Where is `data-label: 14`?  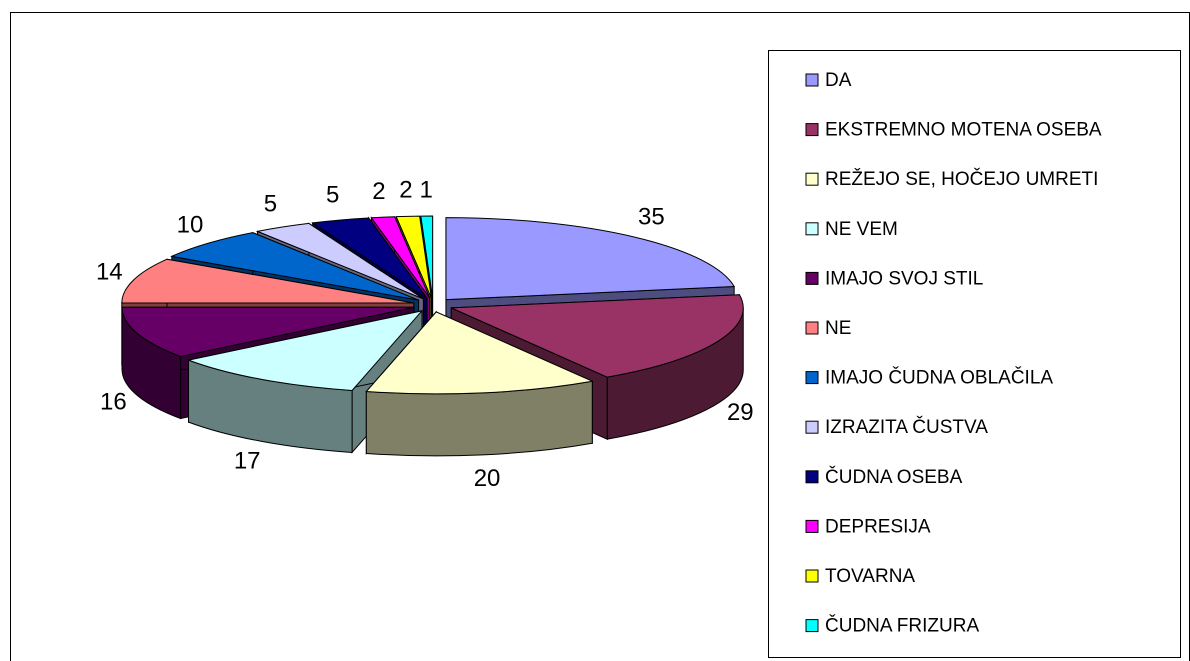 data-label: 14 is located at coordinates (109, 272).